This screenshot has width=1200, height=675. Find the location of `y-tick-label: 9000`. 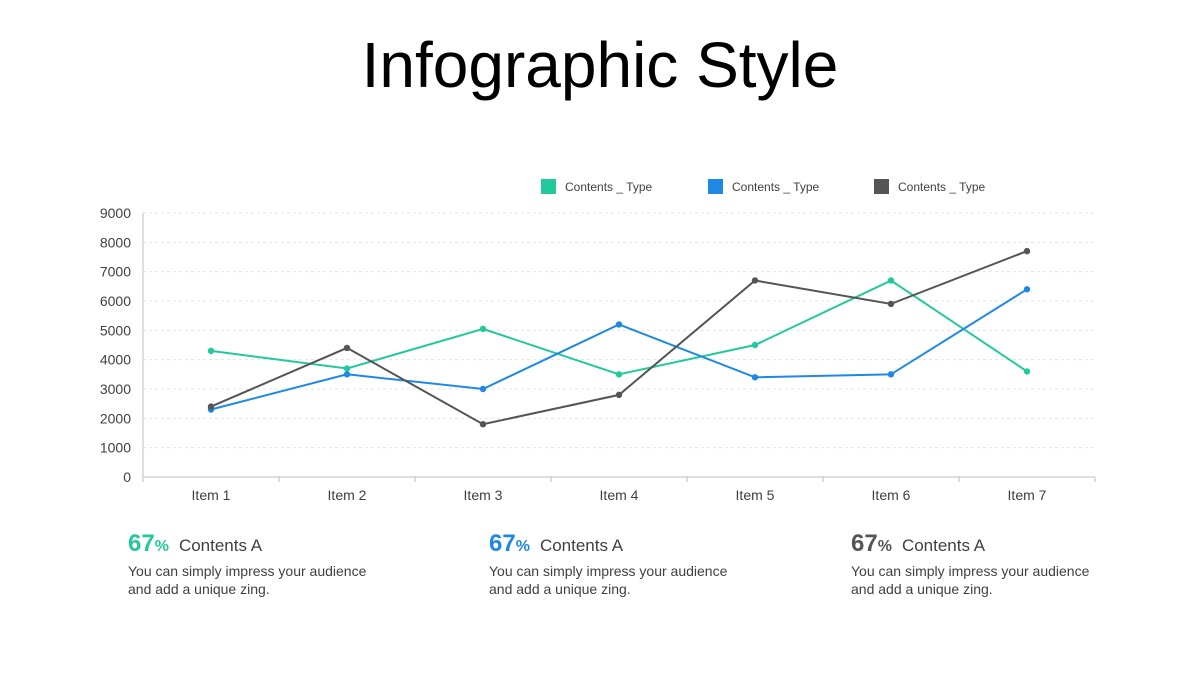

y-tick-label: 9000 is located at coordinates (115, 213).